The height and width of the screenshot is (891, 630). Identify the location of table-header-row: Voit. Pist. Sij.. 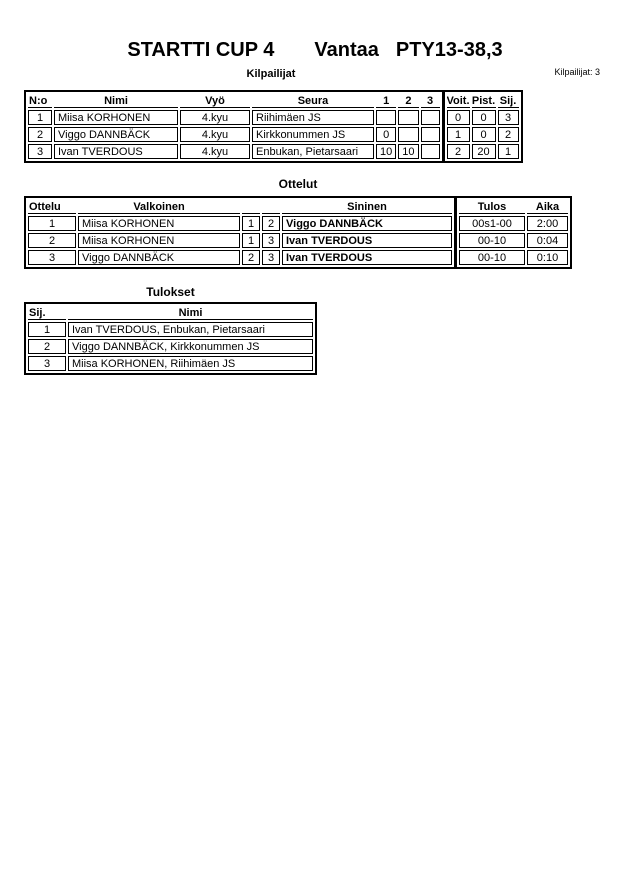
(482, 101).